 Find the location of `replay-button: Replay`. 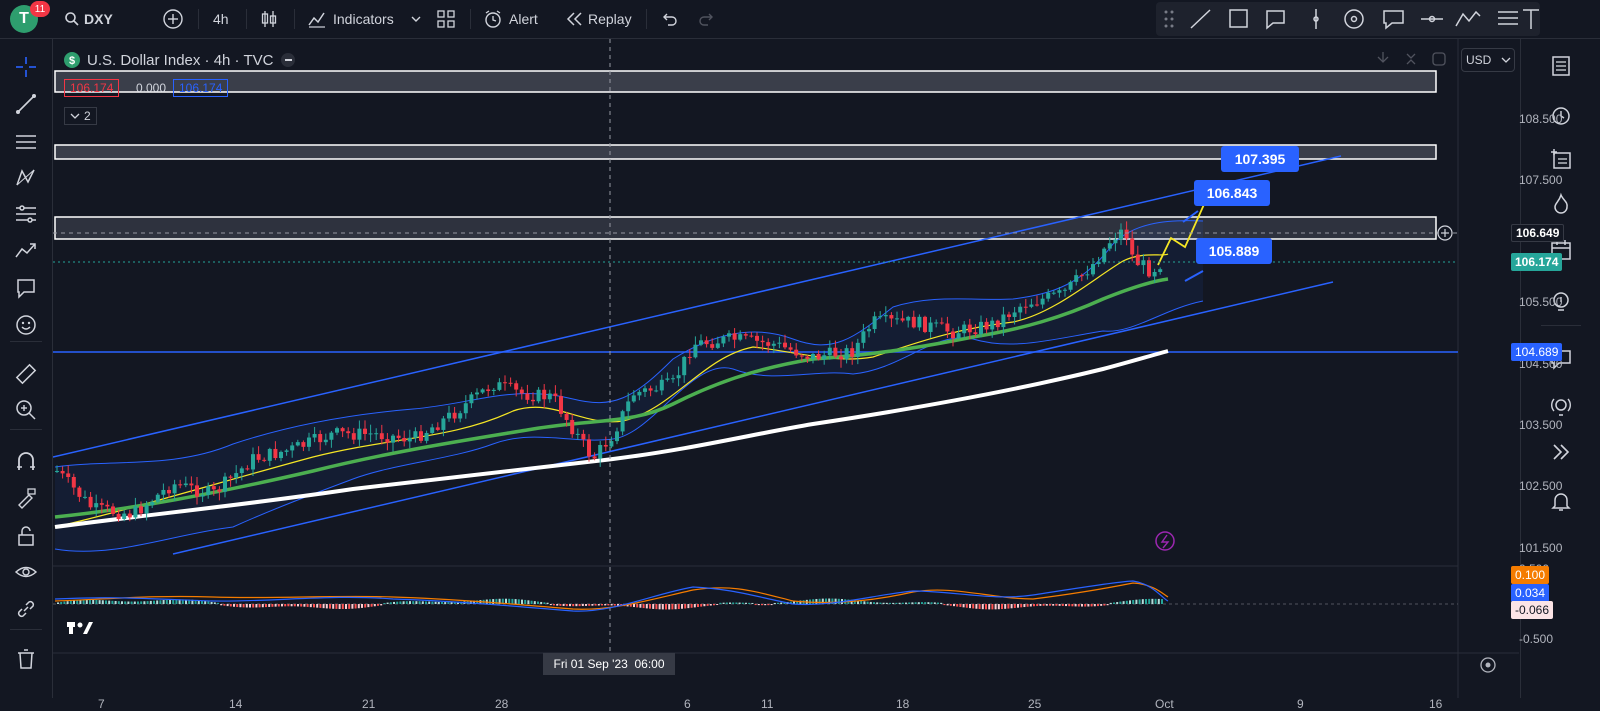

replay-button: Replay is located at coordinates (598, 19).